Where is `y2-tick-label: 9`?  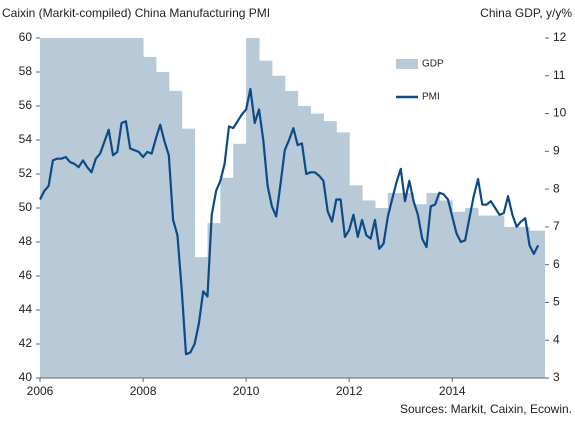
y2-tick-label: 9 is located at coordinates (556, 151).